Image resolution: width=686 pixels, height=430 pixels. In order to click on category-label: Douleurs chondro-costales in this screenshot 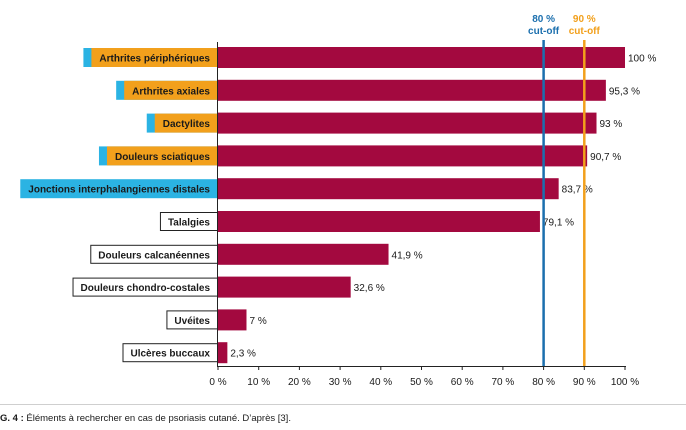, I will do `click(146, 288)`.